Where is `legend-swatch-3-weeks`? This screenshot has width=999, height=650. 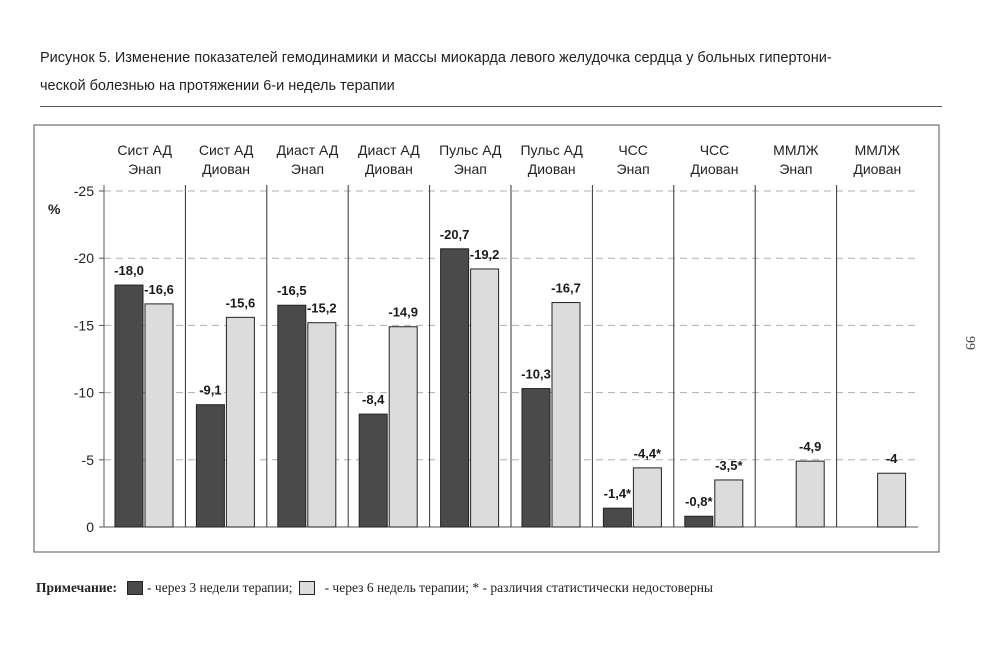 legend-swatch-3-weeks is located at coordinates (135, 588).